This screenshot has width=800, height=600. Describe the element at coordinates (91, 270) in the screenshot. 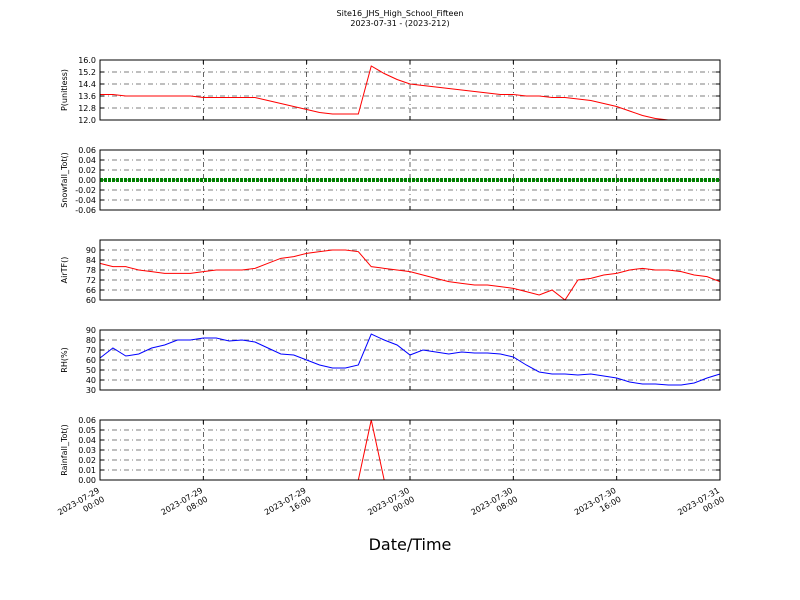

I see `y-tick-label: 78` at that location.